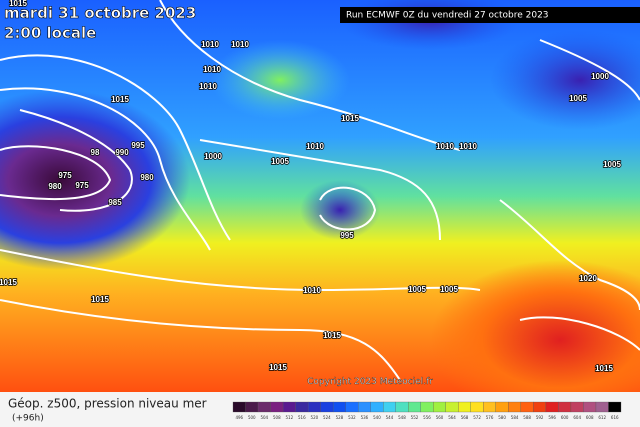  What do you see at coordinates (252, 417) in the screenshot?
I see `scale-label: 500` at bounding box center [252, 417].